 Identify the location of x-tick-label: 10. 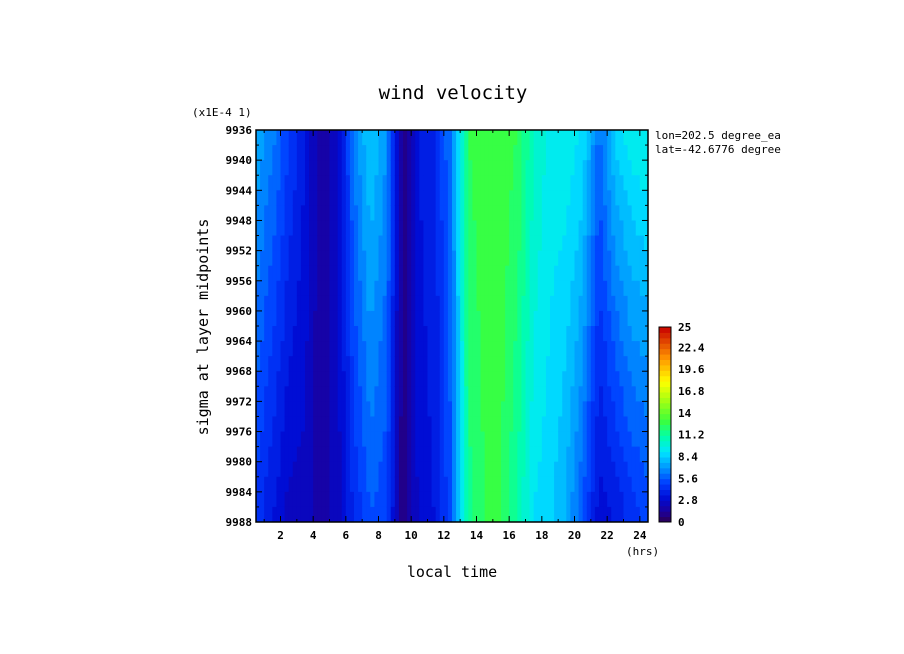
(411, 535).